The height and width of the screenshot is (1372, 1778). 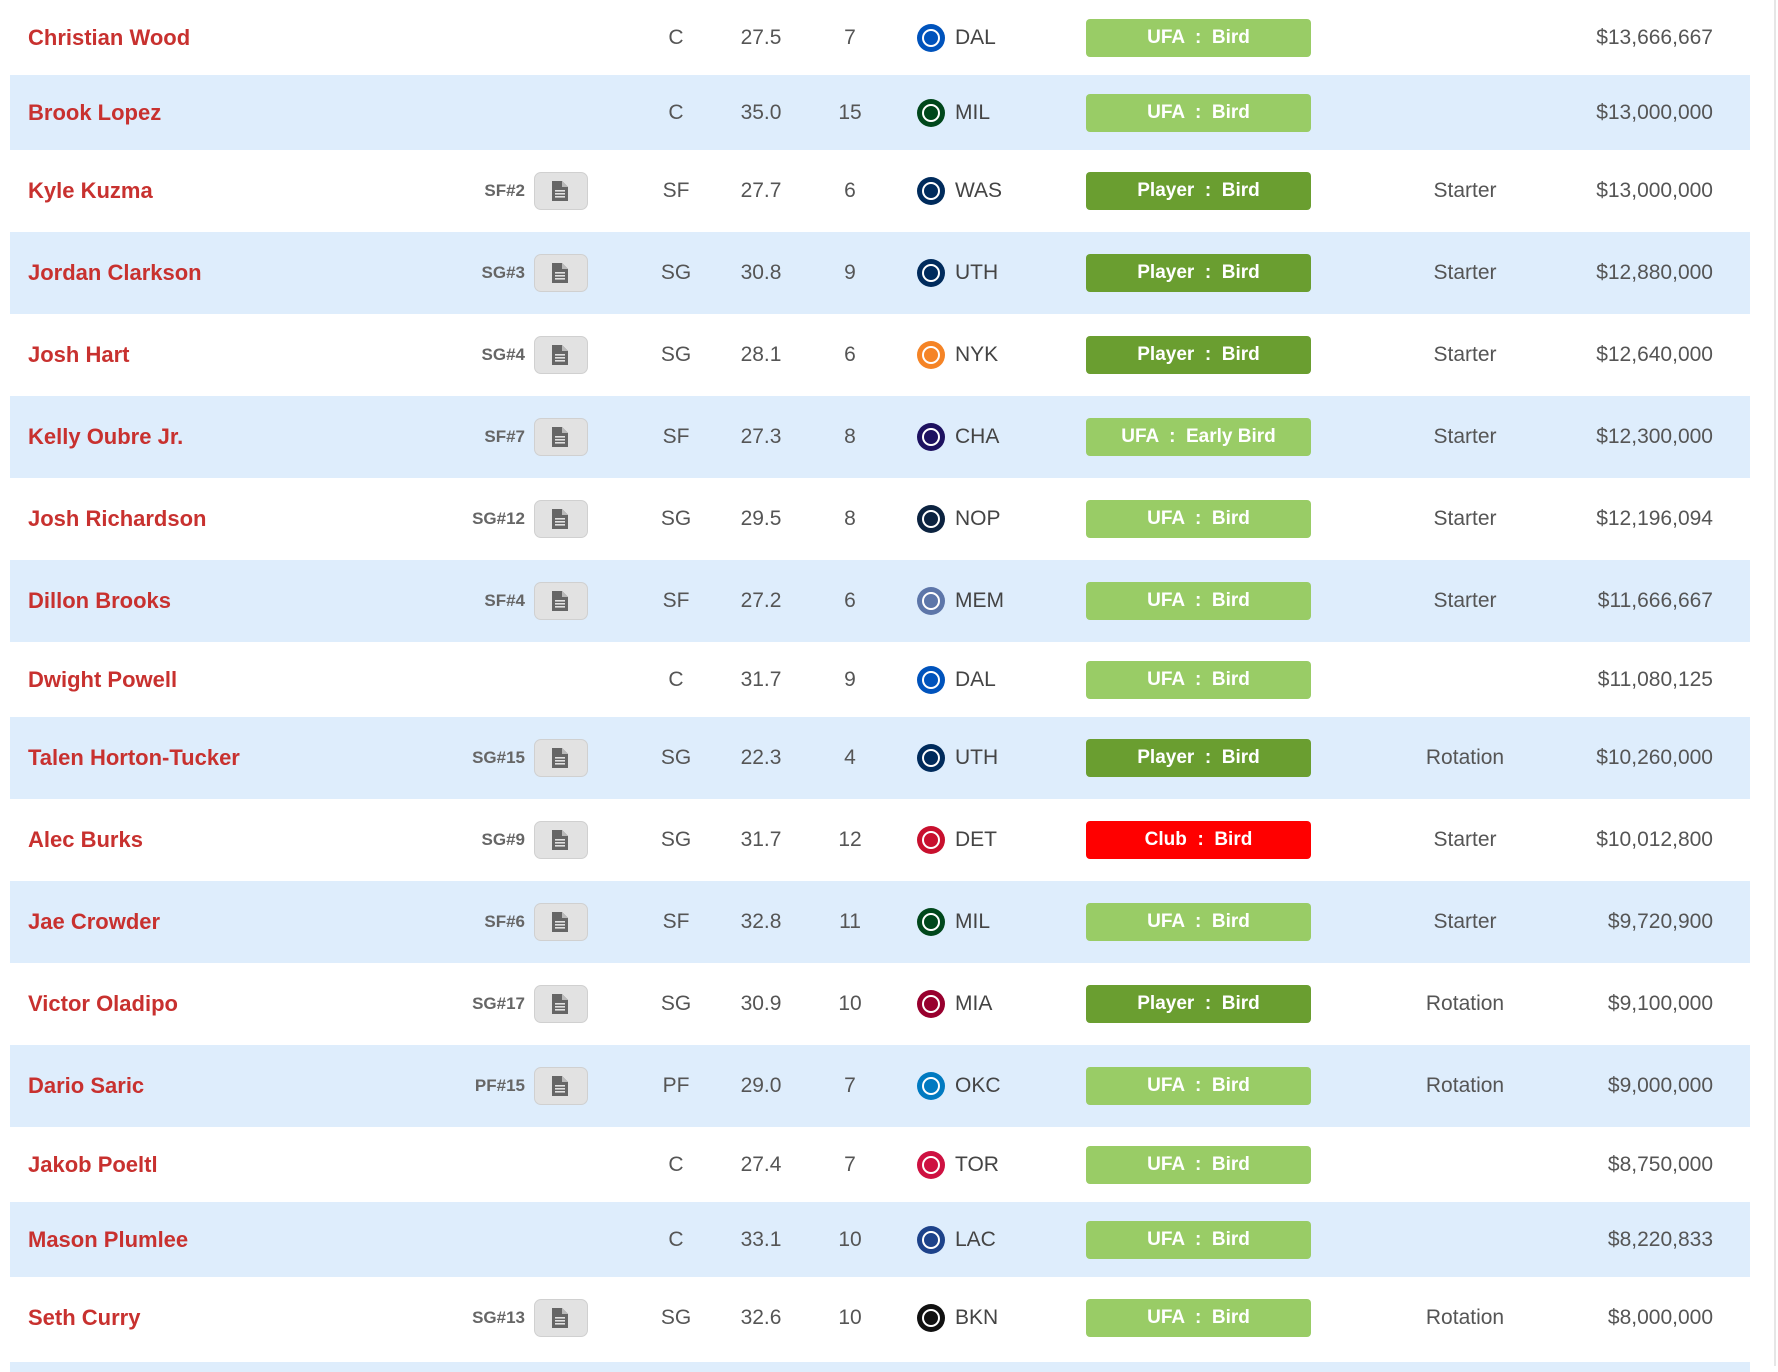 I want to click on experience: 6, so click(x=850, y=600).